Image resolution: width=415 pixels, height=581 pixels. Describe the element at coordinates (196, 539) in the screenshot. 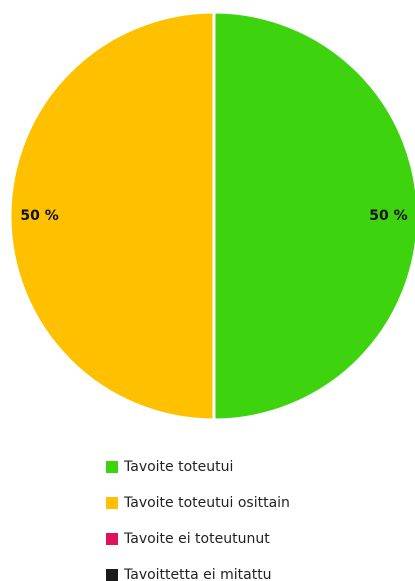

I see `legend-label: Tavoite ei toteutunut` at that location.